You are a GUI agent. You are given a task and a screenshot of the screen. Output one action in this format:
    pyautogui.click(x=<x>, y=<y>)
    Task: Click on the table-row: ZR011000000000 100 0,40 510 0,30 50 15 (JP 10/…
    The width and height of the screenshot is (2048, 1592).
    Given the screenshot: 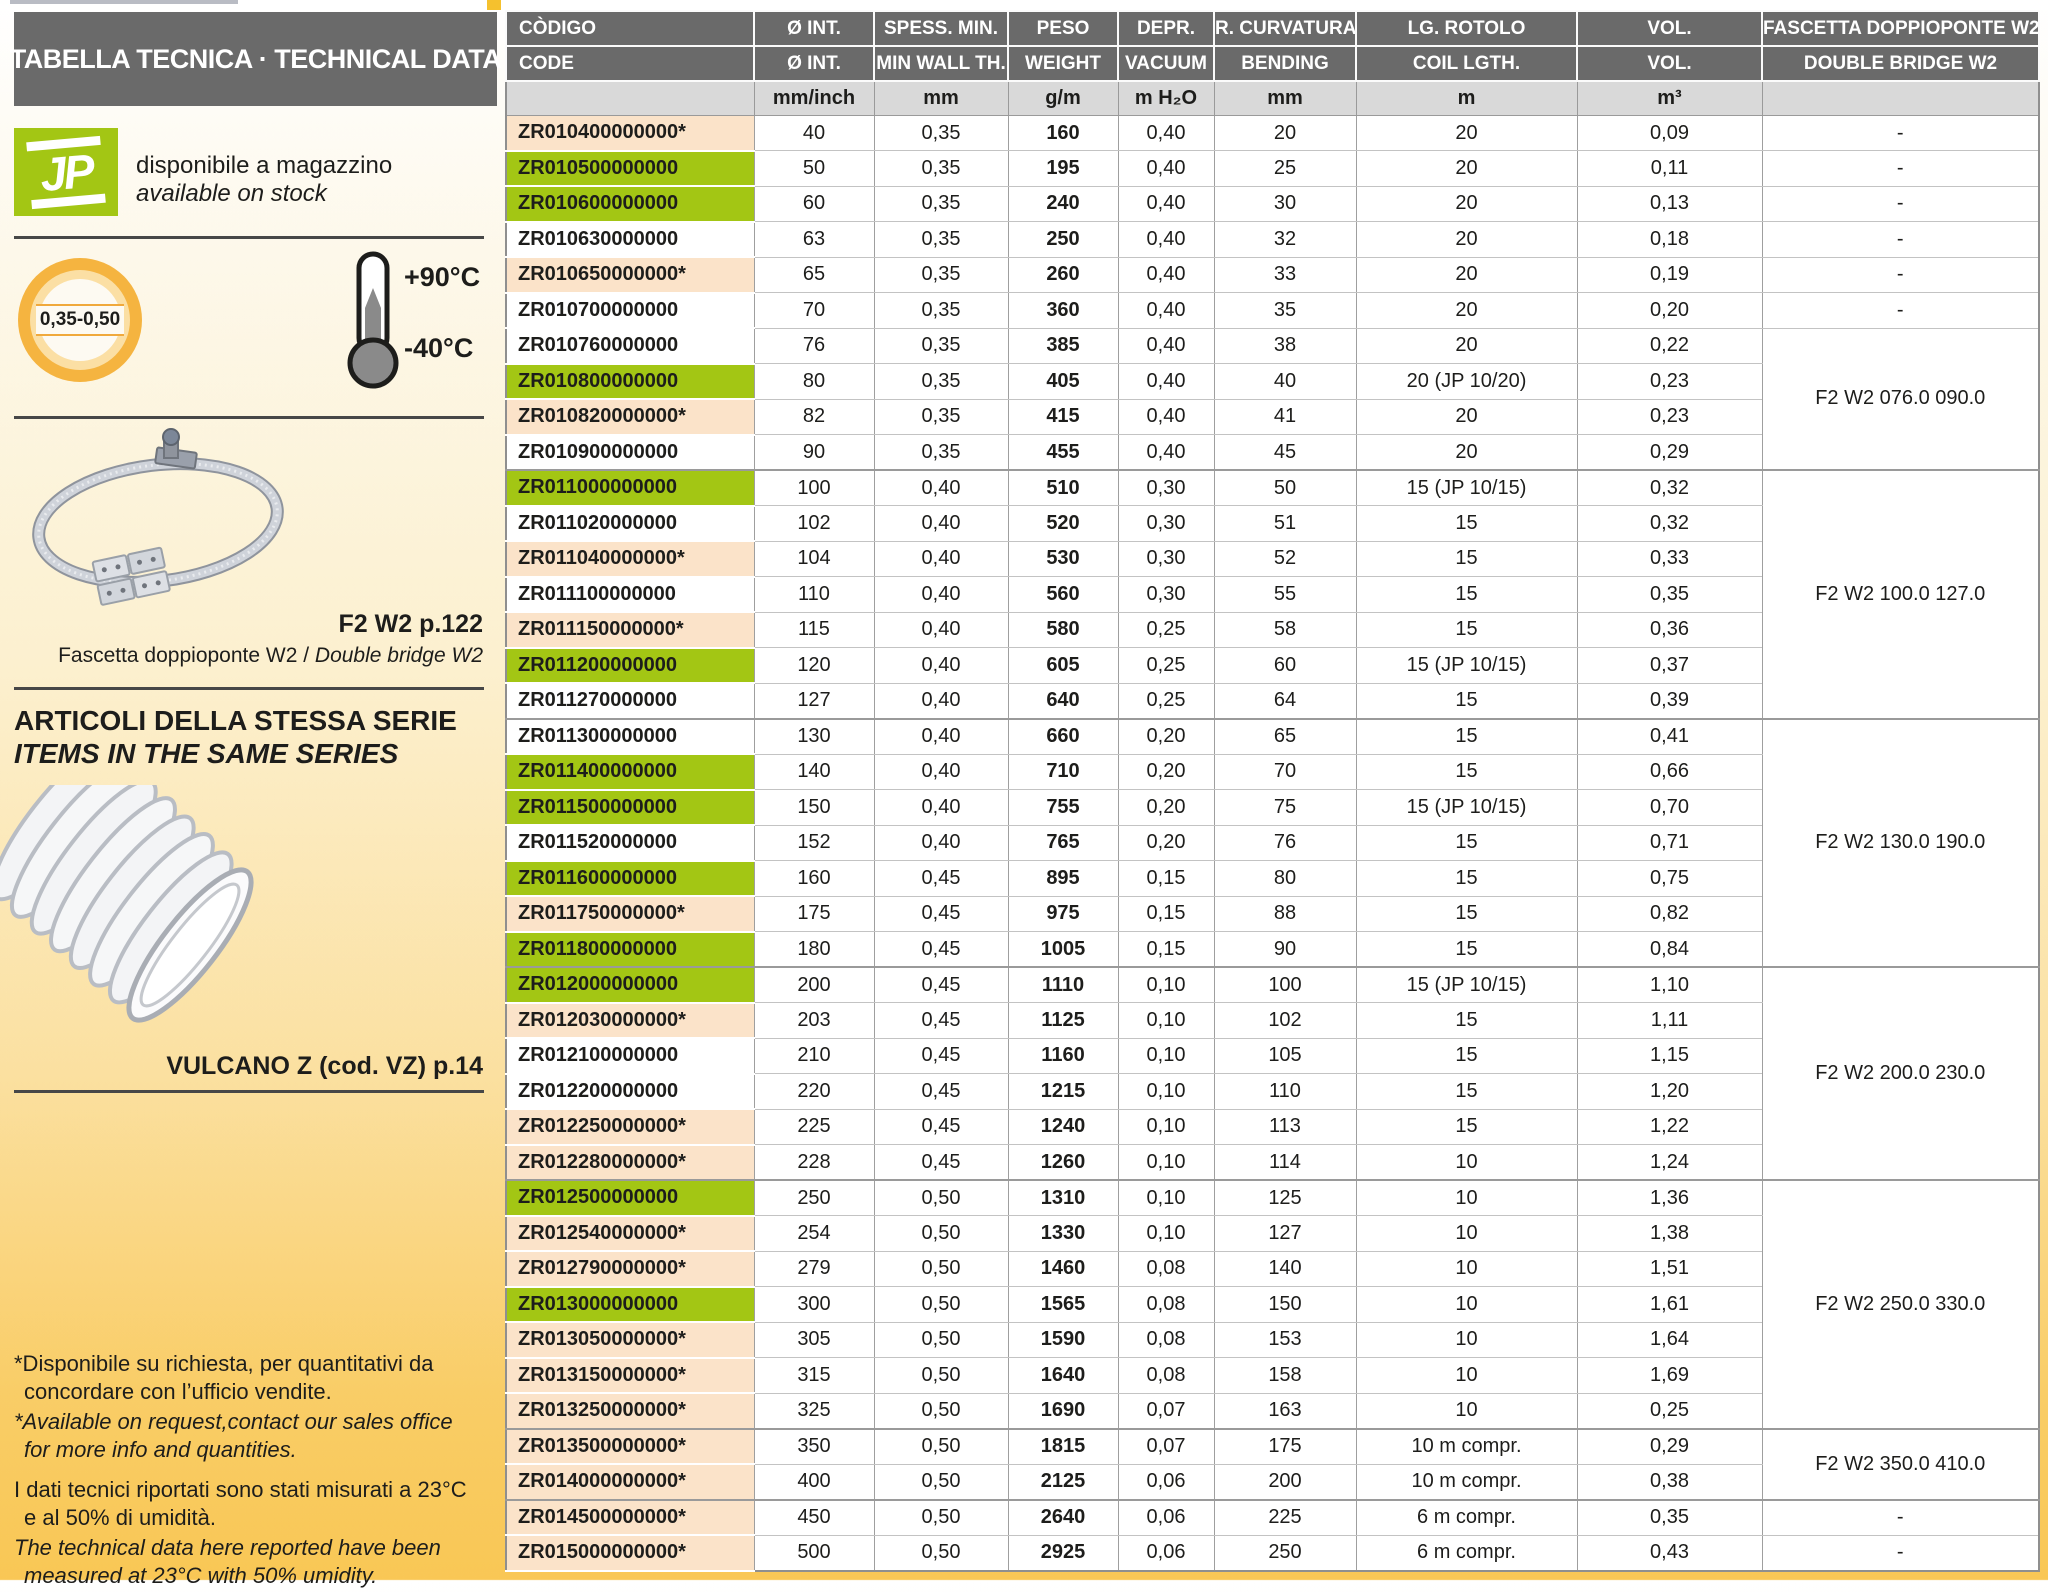 What is the action you would take?
    pyautogui.click(x=1272, y=595)
    